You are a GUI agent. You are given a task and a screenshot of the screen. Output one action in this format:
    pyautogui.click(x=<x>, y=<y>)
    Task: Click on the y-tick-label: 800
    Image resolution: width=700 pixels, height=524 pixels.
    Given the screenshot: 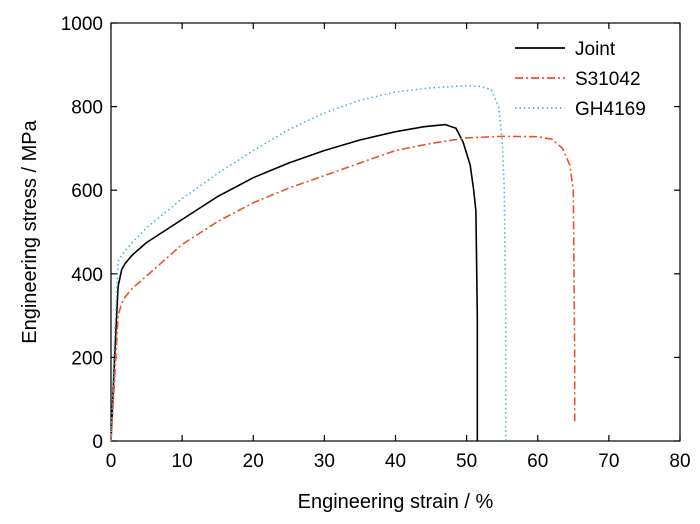 What is the action you would take?
    pyautogui.click(x=87, y=108)
    